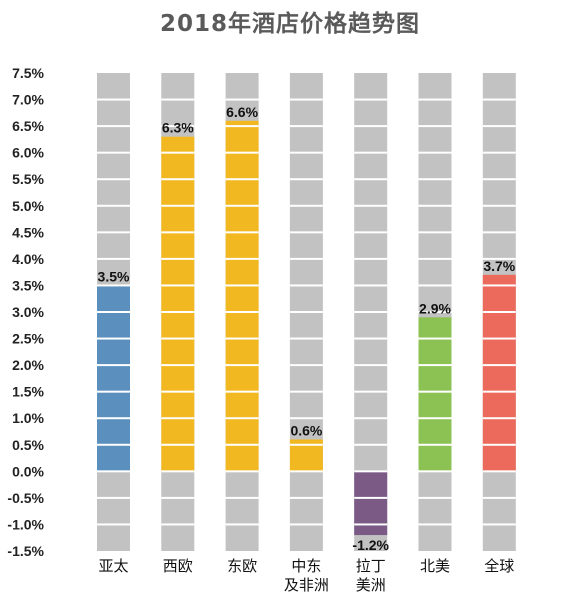  I want to click on y-tick-label: 2.5%, so click(28, 339).